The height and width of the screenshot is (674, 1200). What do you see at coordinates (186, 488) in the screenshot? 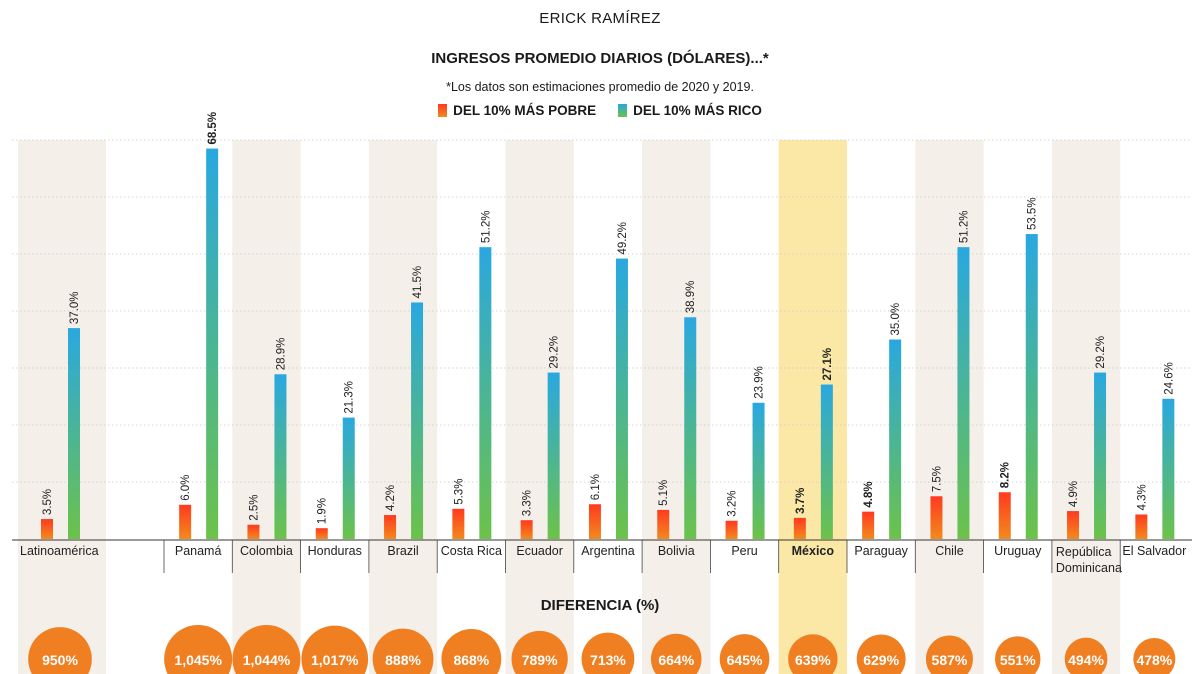
I see `data-label-poor: 6.0%` at bounding box center [186, 488].